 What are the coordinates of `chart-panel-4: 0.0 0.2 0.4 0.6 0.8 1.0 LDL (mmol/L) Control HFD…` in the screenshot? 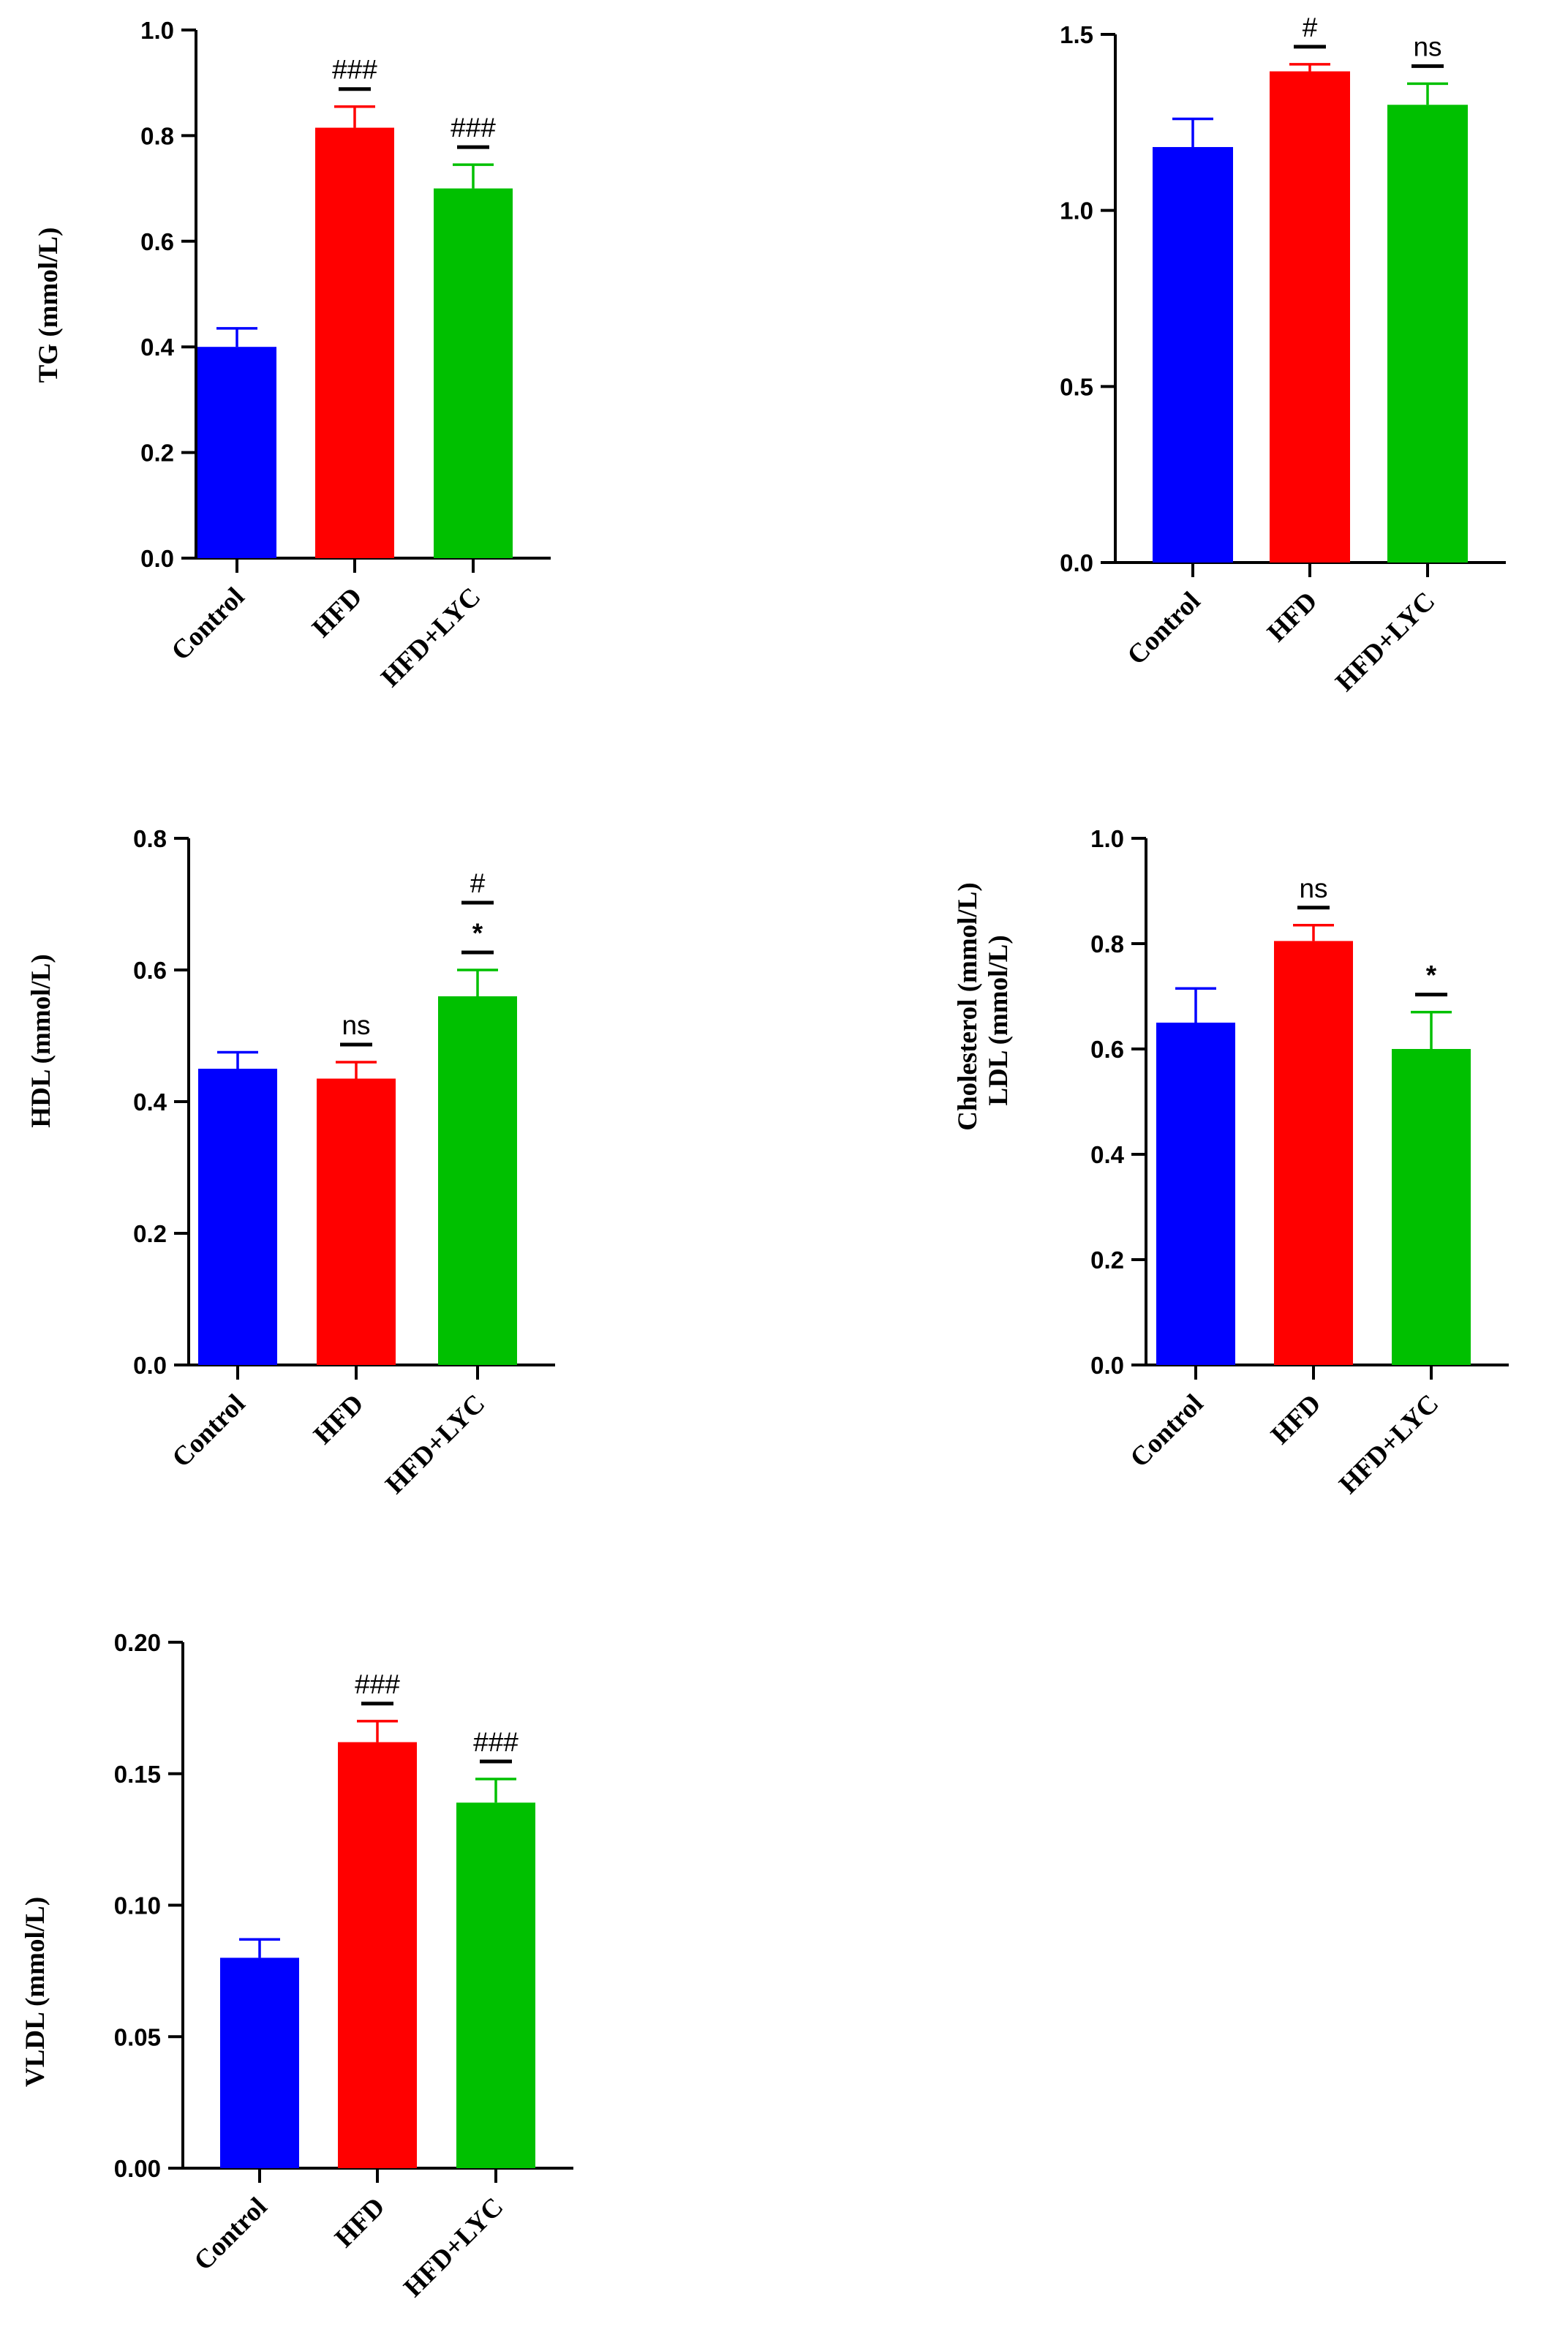 It's located at (1246, 1162).